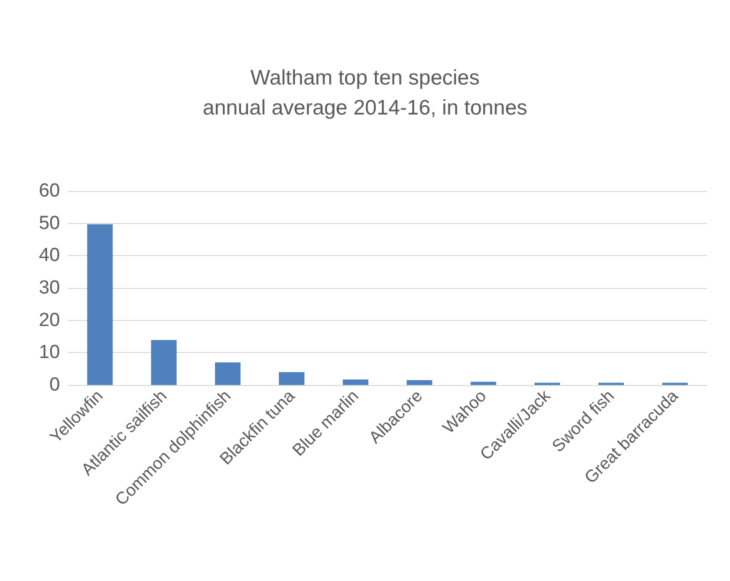  Describe the element at coordinates (49, 288) in the screenshot. I see `y-tick-label: 30` at that location.